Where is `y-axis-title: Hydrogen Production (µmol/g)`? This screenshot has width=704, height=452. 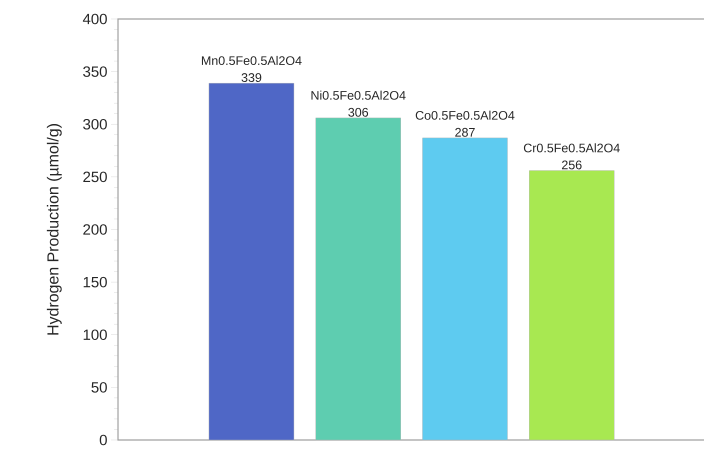 y-axis-title: Hydrogen Production (µmol/g) is located at coordinates (54, 229).